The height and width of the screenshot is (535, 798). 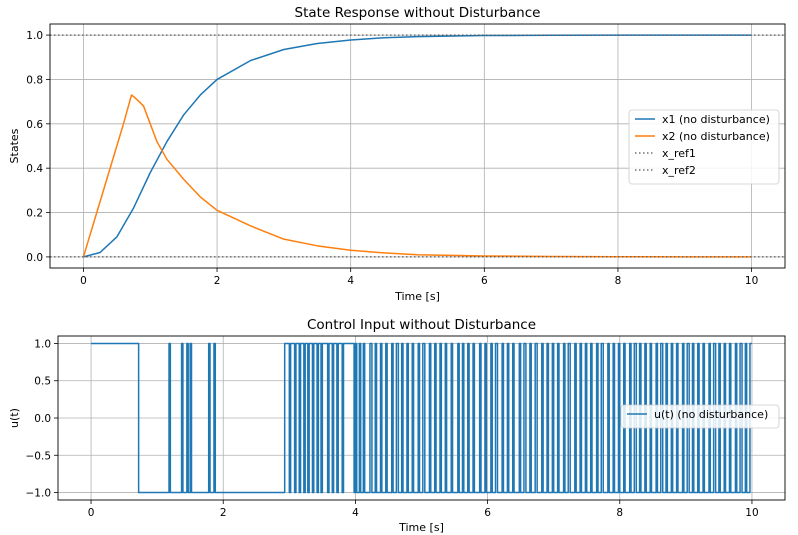 What do you see at coordinates (679, 170) in the screenshot?
I see `legend-label: x_ref2` at bounding box center [679, 170].